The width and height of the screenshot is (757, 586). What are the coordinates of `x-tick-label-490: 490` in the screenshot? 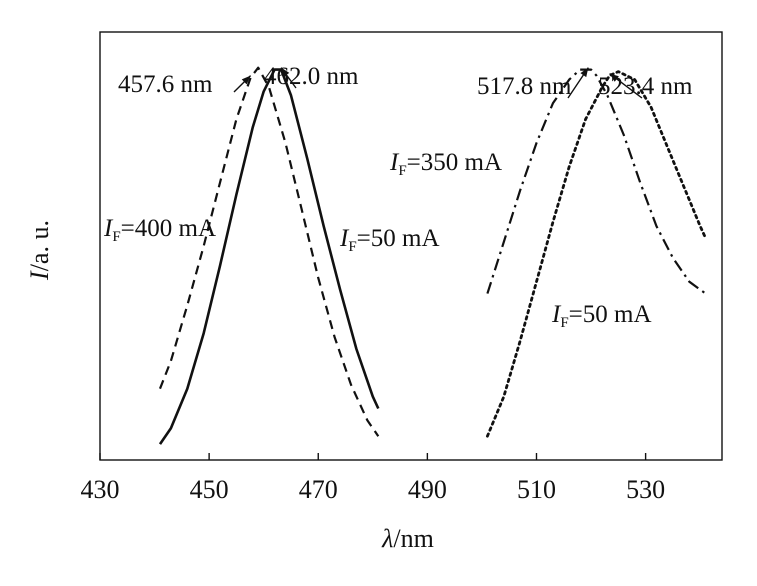 It's located at (427, 489).